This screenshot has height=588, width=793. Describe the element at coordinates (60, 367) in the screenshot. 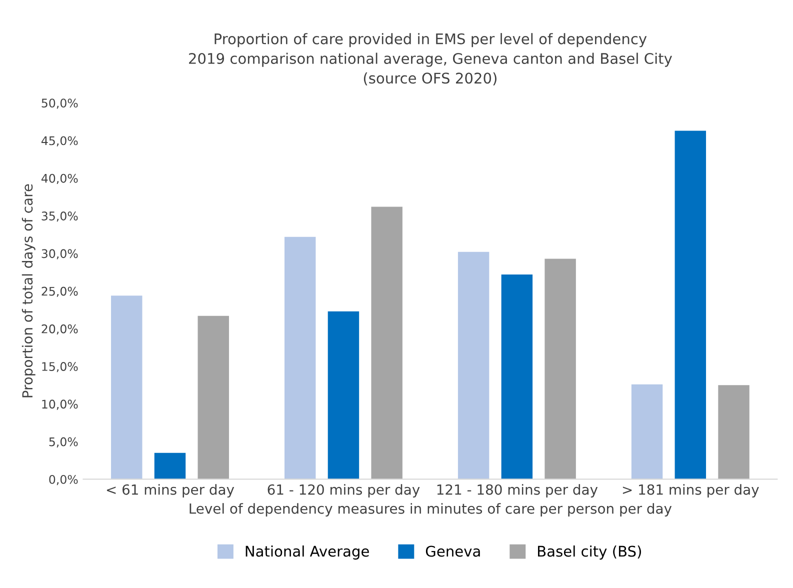

I see `y-tick-label: 15,0%` at that location.